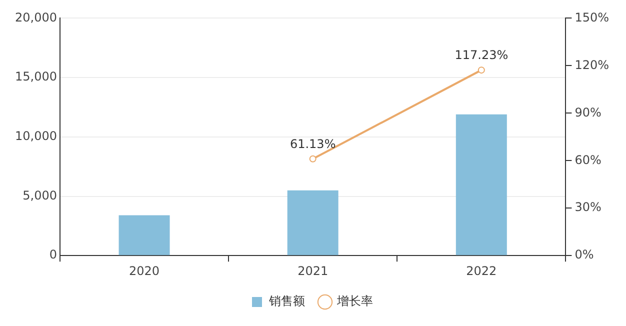  Describe the element at coordinates (481, 271) in the screenshot. I see `x-tick-label: 2022` at that location.